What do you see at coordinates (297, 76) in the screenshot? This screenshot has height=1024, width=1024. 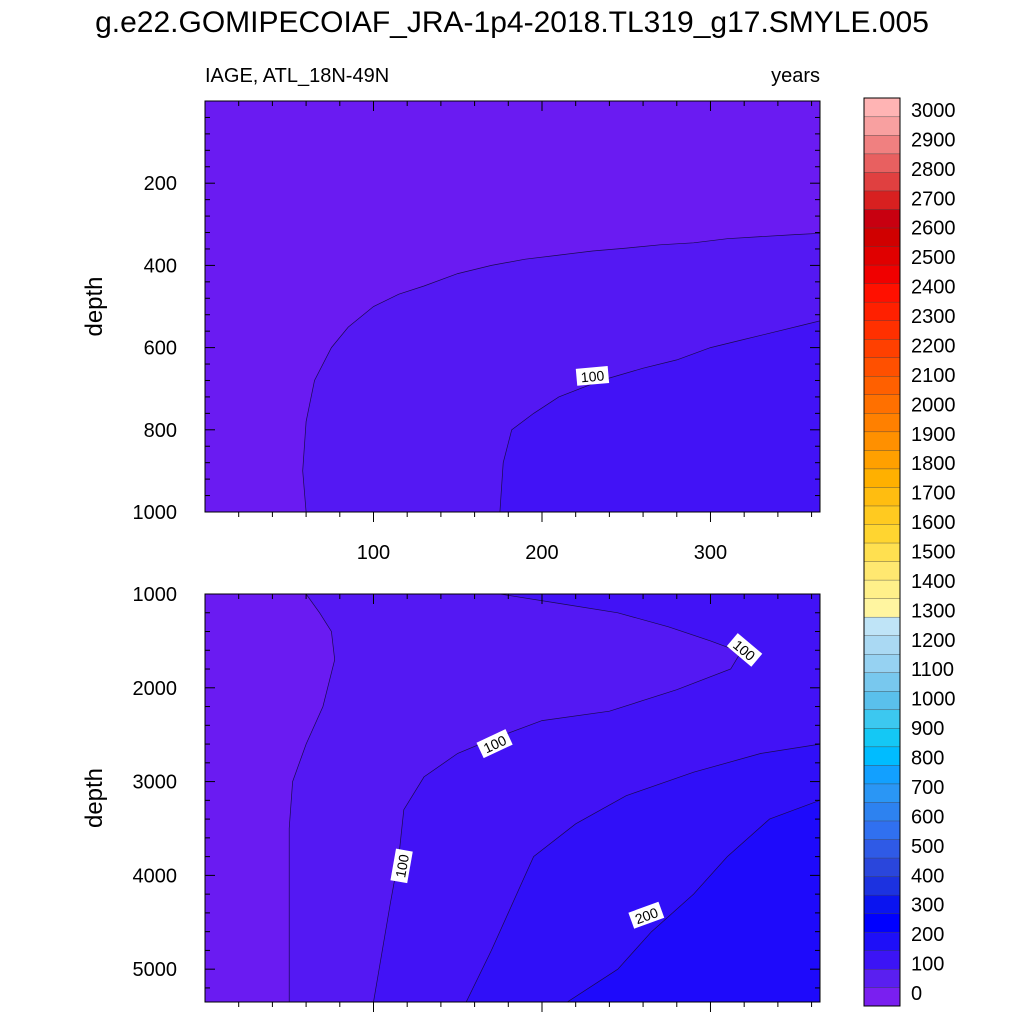 I see `top-panel-title: IAGE, ATL_18N-49N` at bounding box center [297, 76].